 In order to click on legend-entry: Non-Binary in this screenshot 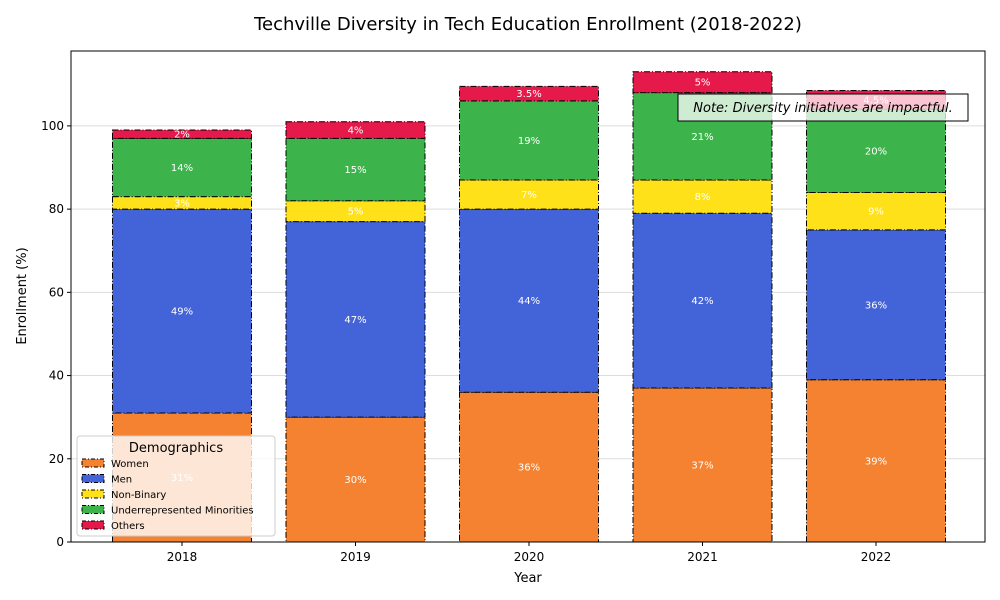, I will do `click(138, 495)`.